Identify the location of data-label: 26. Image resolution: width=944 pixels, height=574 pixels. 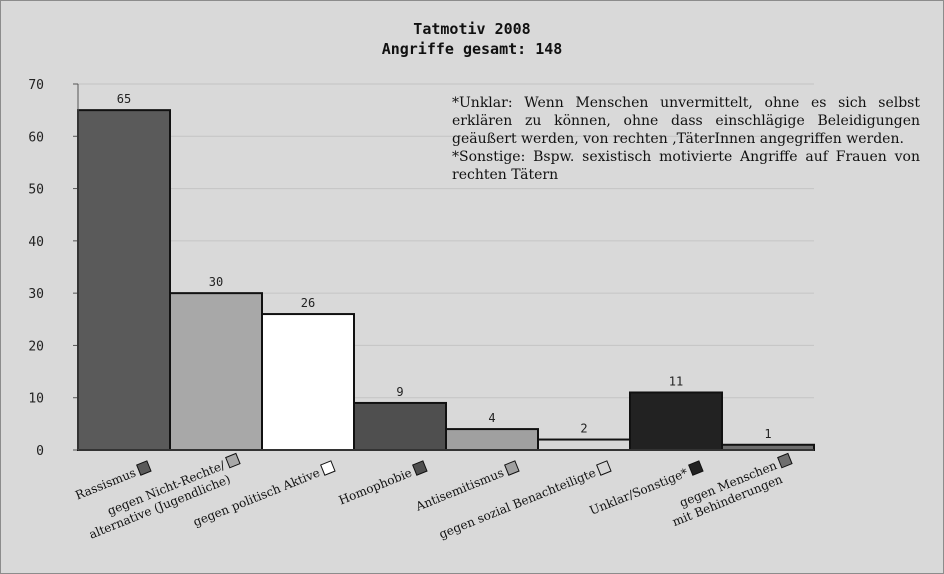
(308, 303).